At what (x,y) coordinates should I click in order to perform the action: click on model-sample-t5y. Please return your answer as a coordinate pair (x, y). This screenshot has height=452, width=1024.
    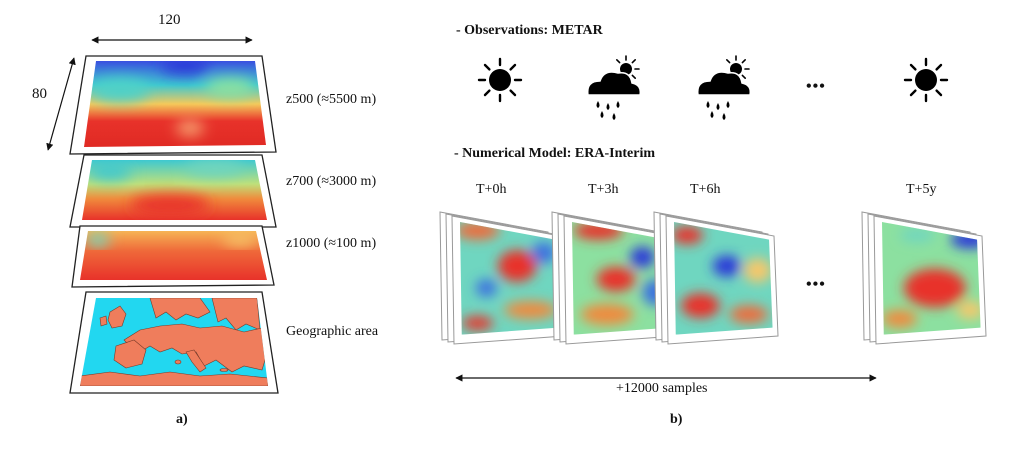
    Looking at the image, I should click on (924, 278).